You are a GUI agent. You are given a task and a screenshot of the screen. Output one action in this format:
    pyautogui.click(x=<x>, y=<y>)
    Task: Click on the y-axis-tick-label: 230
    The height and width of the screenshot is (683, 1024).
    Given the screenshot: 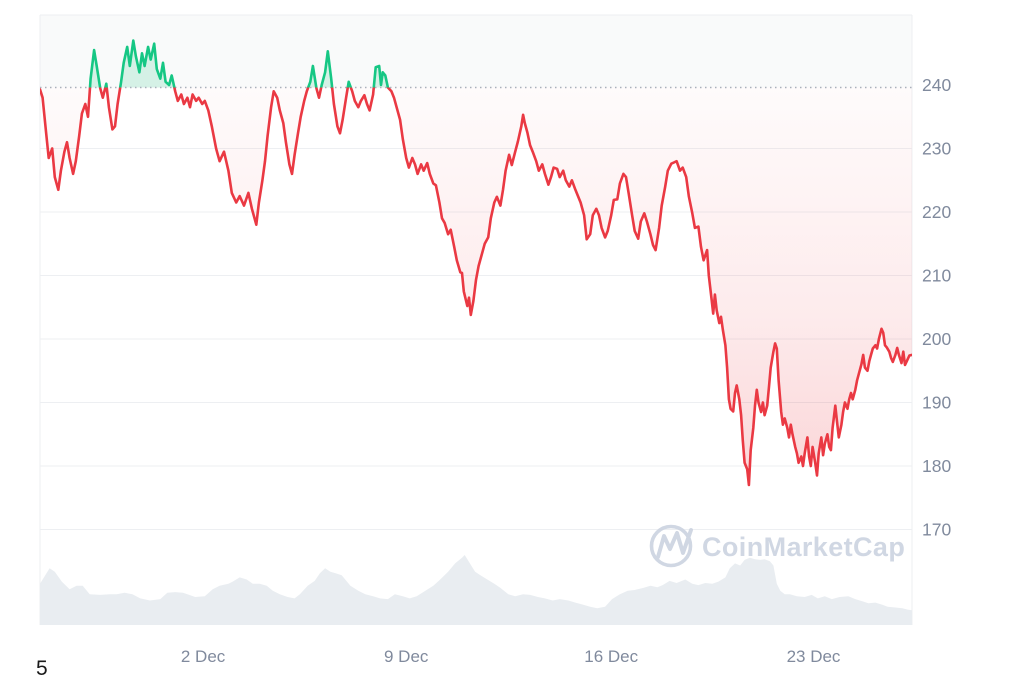 What is the action you would take?
    pyautogui.click(x=936, y=149)
    